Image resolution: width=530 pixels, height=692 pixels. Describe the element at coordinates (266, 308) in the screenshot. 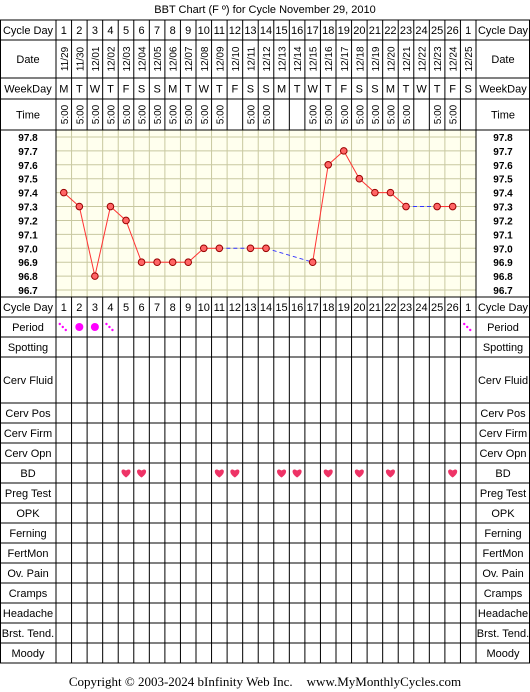

I see `cycle-day-cell: 14` at that location.